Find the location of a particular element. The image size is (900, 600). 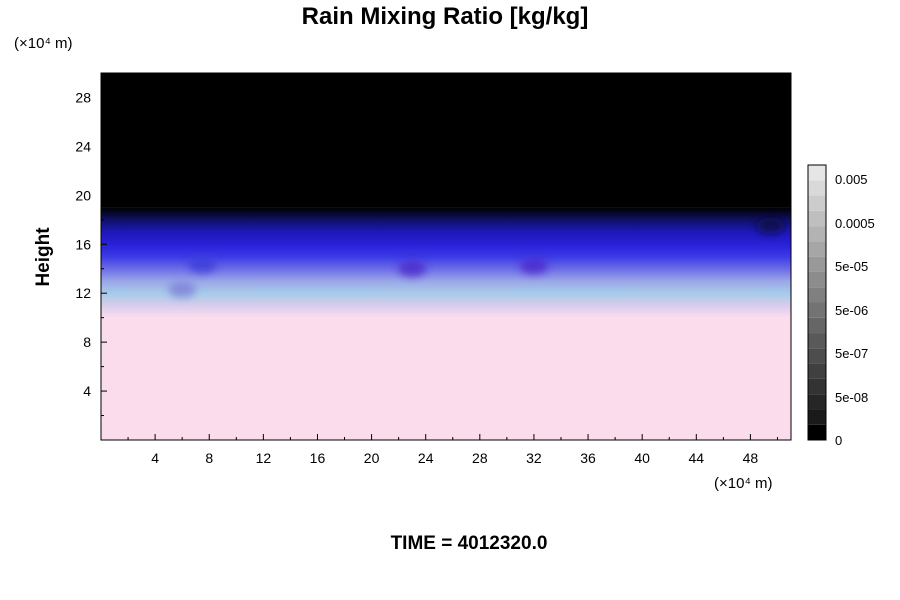

x-tick-label: 8 is located at coordinates (209, 458).